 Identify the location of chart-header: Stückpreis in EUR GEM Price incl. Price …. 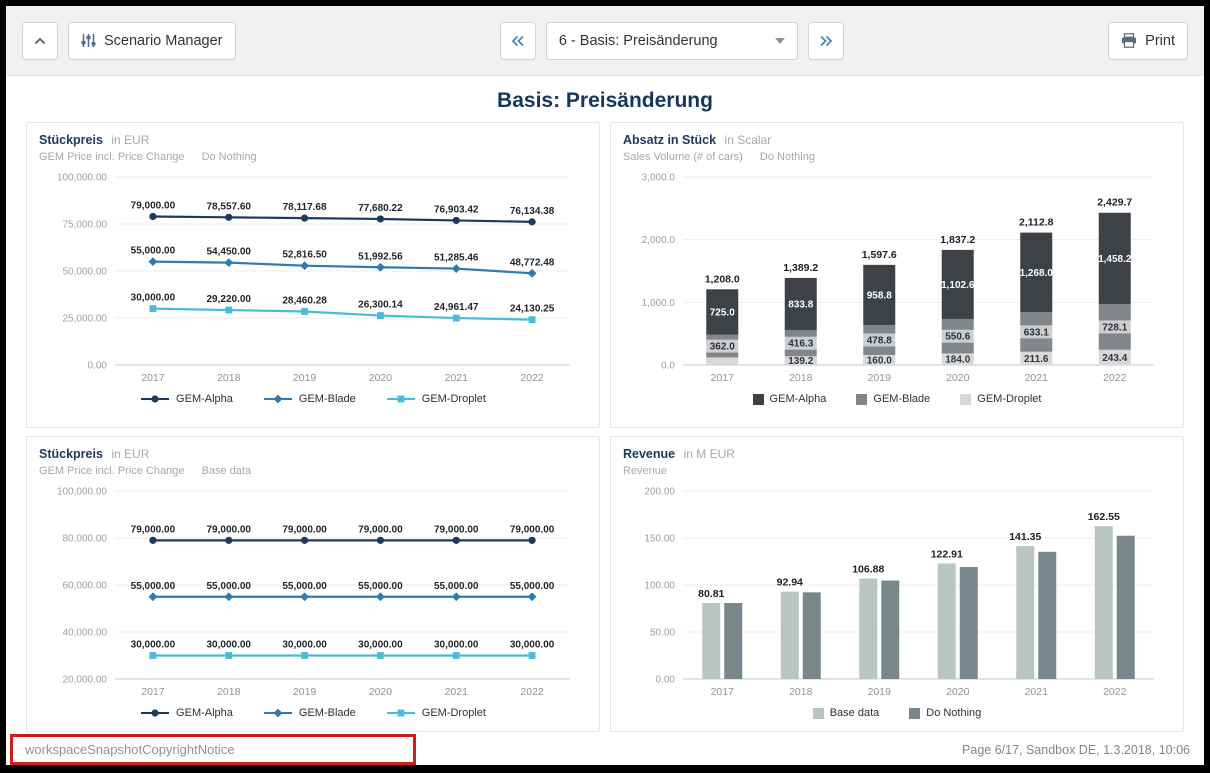
(313, 147).